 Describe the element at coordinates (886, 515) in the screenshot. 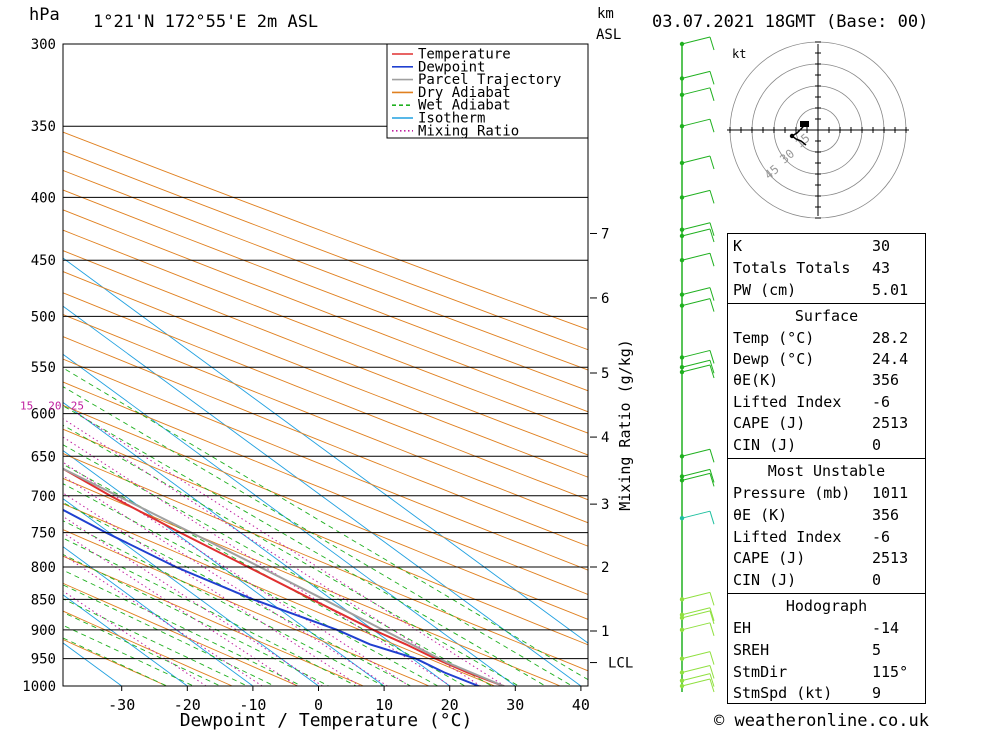

I see `mu-thetae-value: 356` at that location.